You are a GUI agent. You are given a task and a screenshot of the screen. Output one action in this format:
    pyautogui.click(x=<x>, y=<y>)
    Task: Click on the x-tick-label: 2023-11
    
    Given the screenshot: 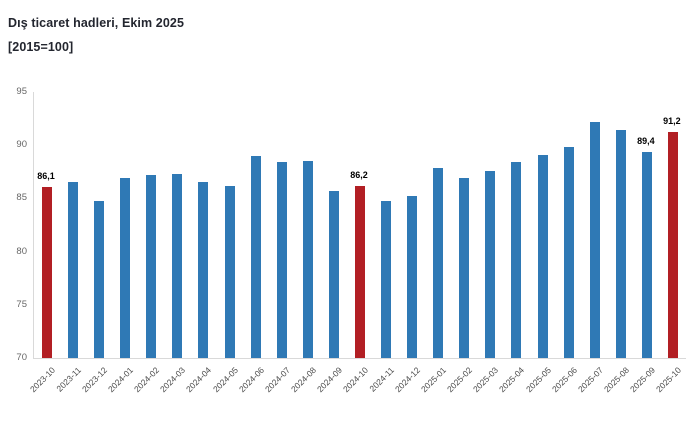 What is the action you would take?
    pyautogui.click(x=69, y=379)
    